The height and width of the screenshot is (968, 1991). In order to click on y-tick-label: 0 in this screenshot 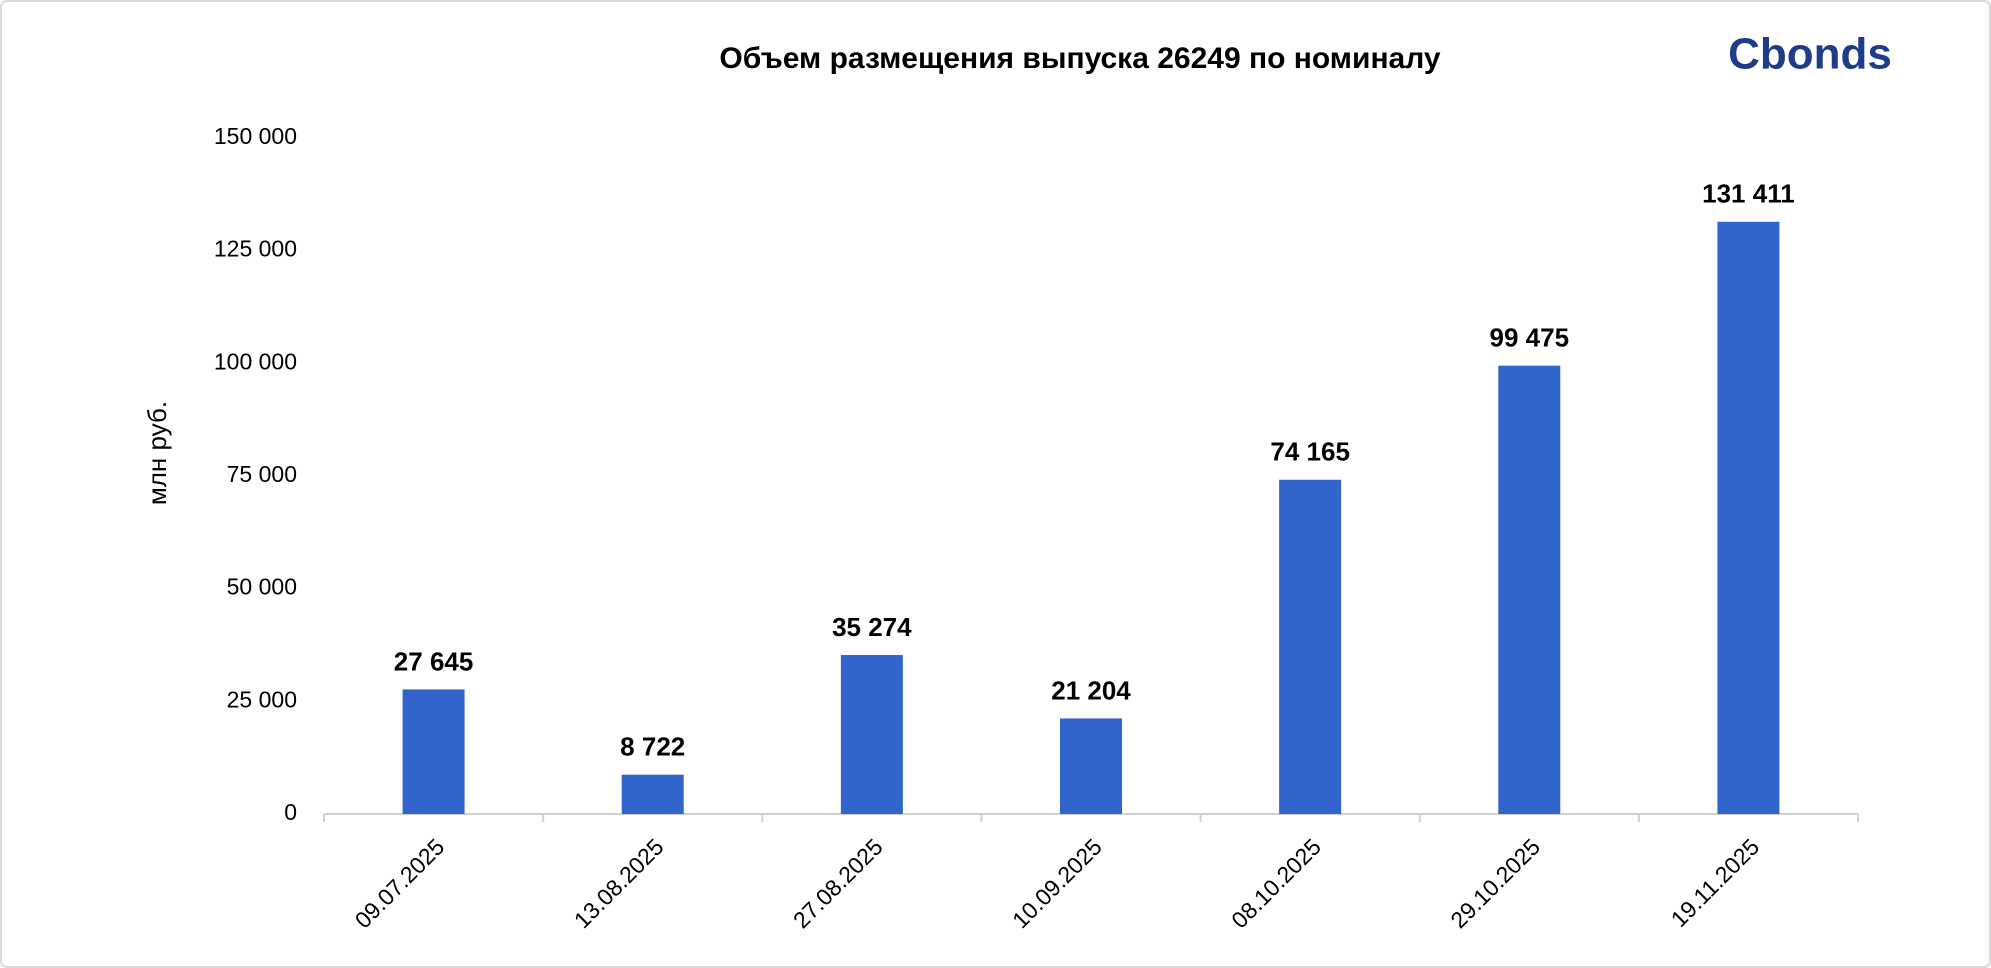, I will do `click(290, 812)`.